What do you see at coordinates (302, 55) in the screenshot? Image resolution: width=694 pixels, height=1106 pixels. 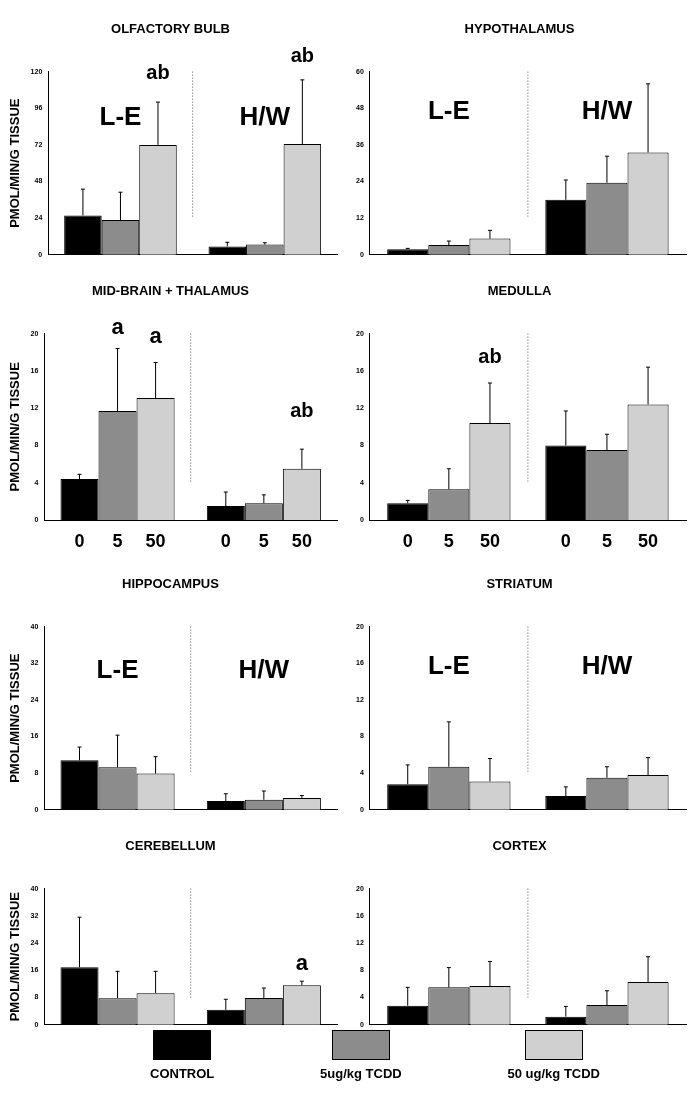 I see `text: ab` at bounding box center [302, 55].